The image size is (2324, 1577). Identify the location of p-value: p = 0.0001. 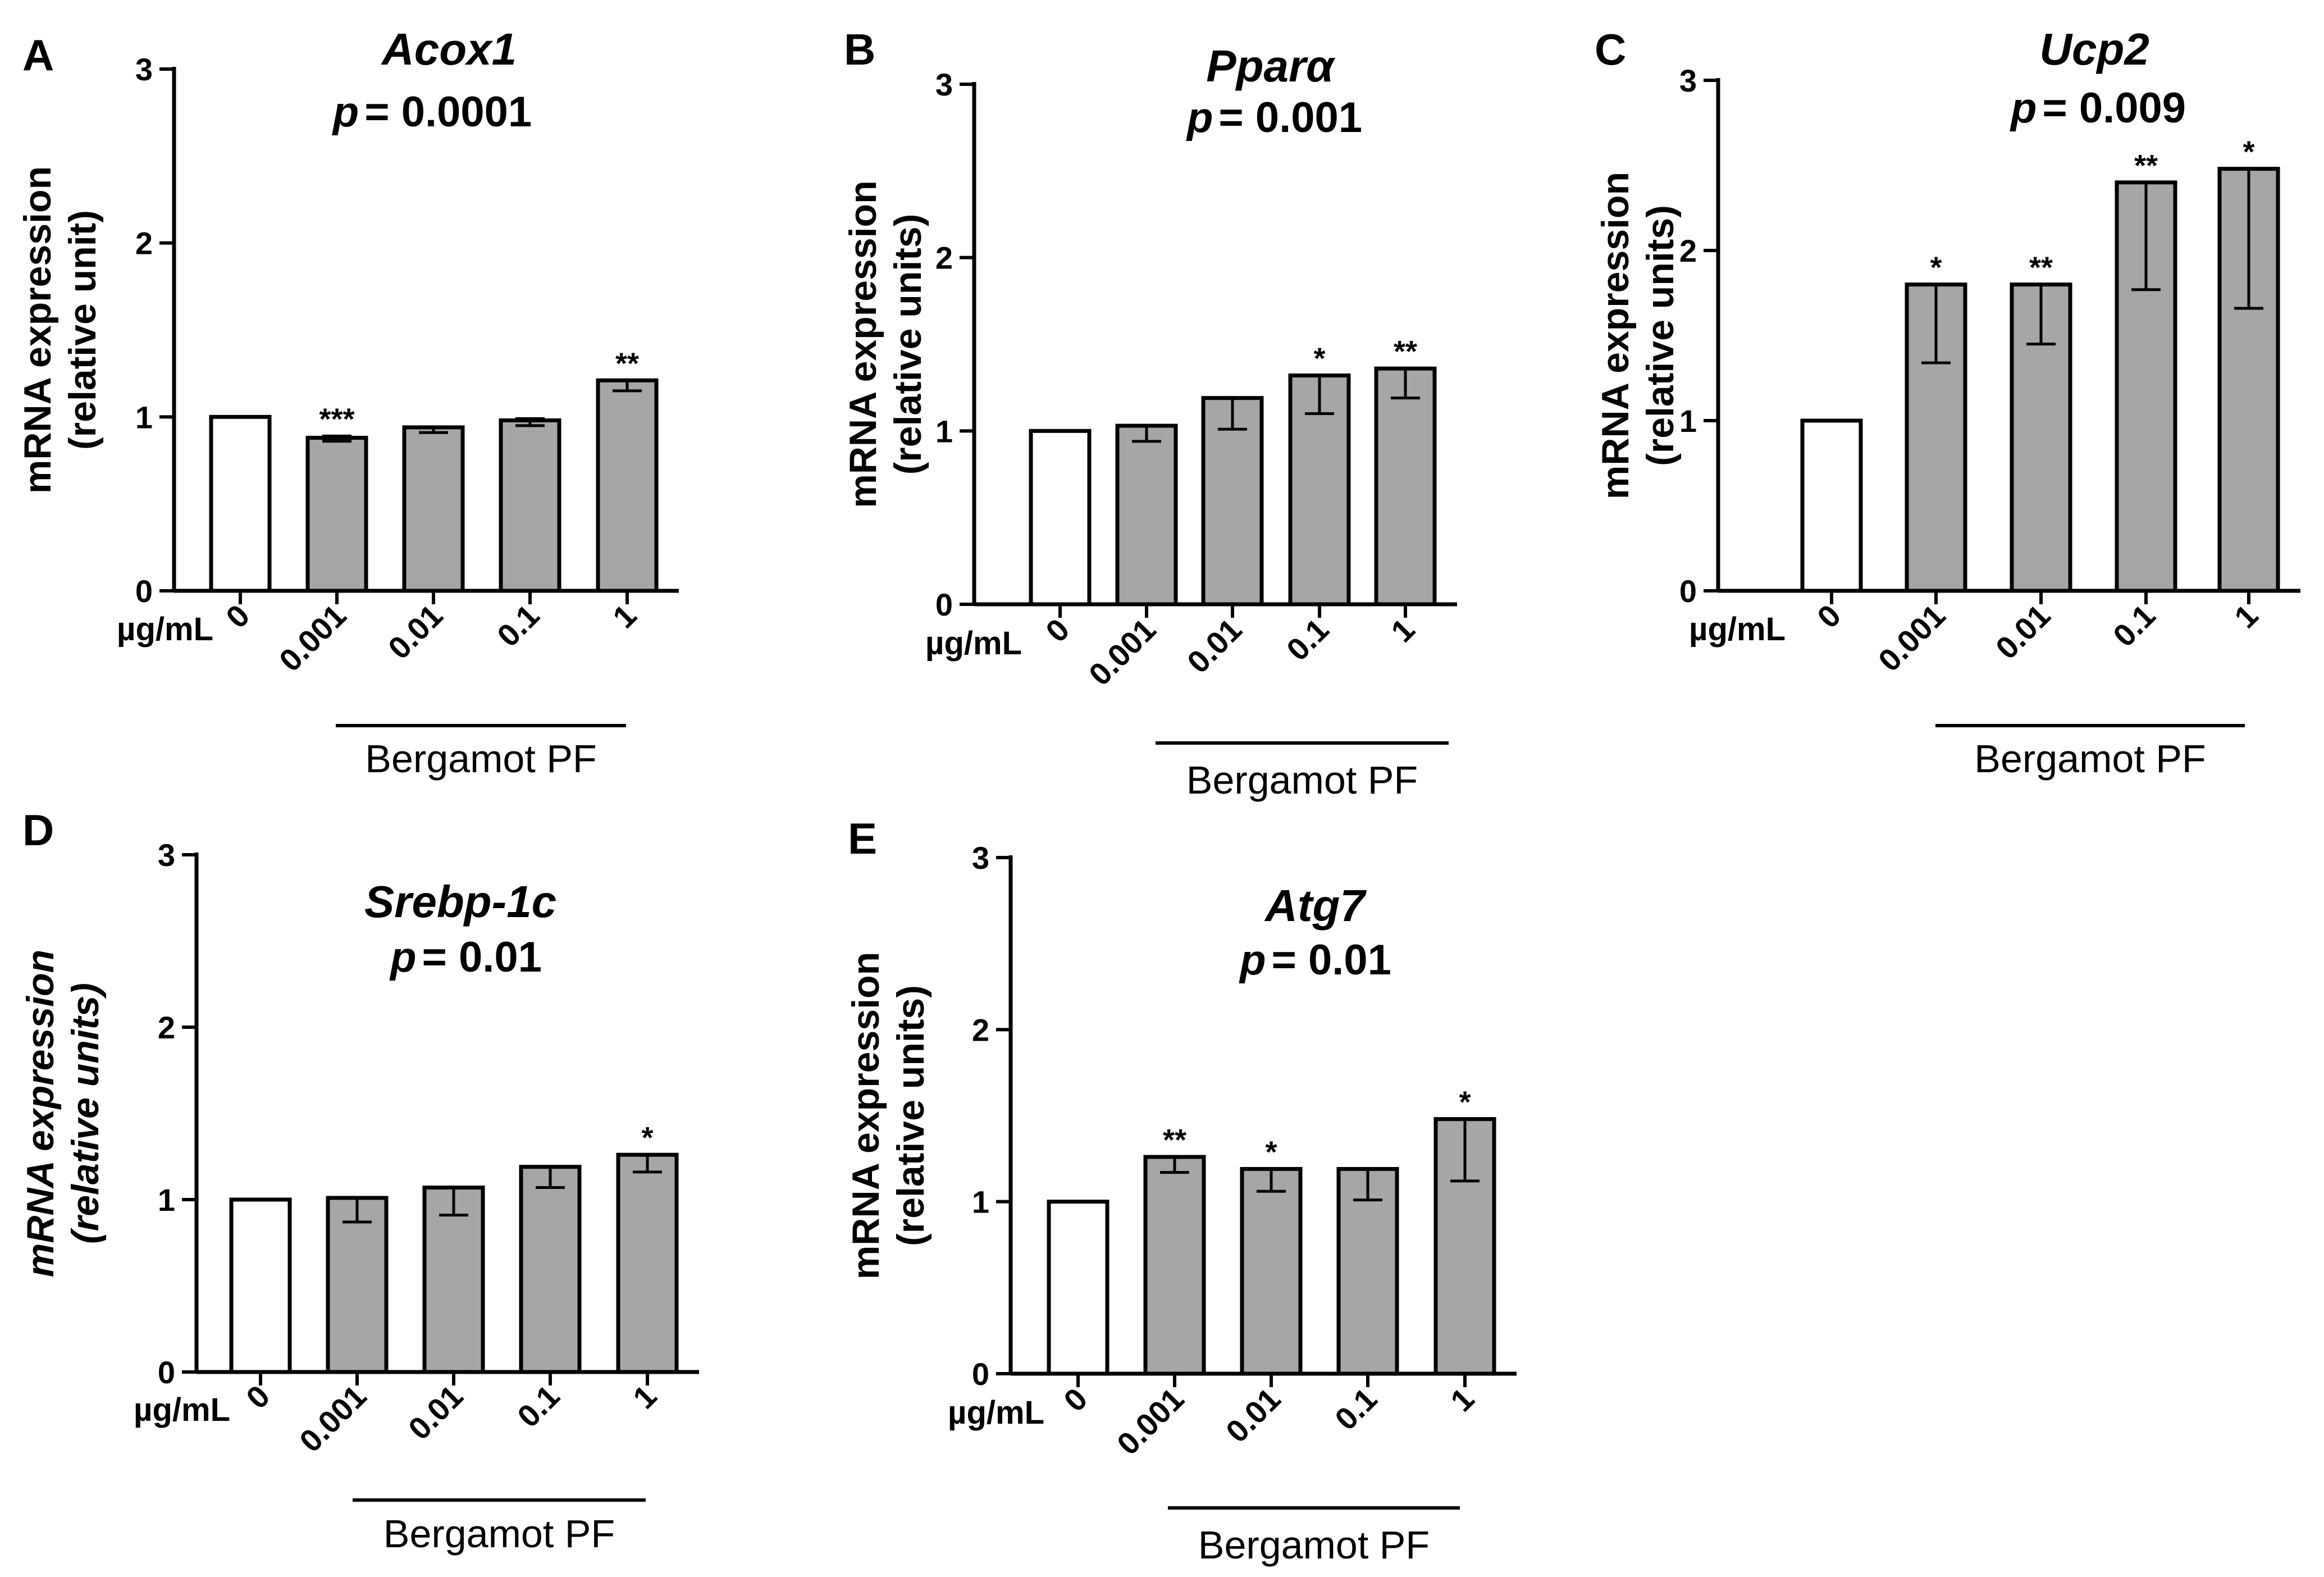
(432, 112).